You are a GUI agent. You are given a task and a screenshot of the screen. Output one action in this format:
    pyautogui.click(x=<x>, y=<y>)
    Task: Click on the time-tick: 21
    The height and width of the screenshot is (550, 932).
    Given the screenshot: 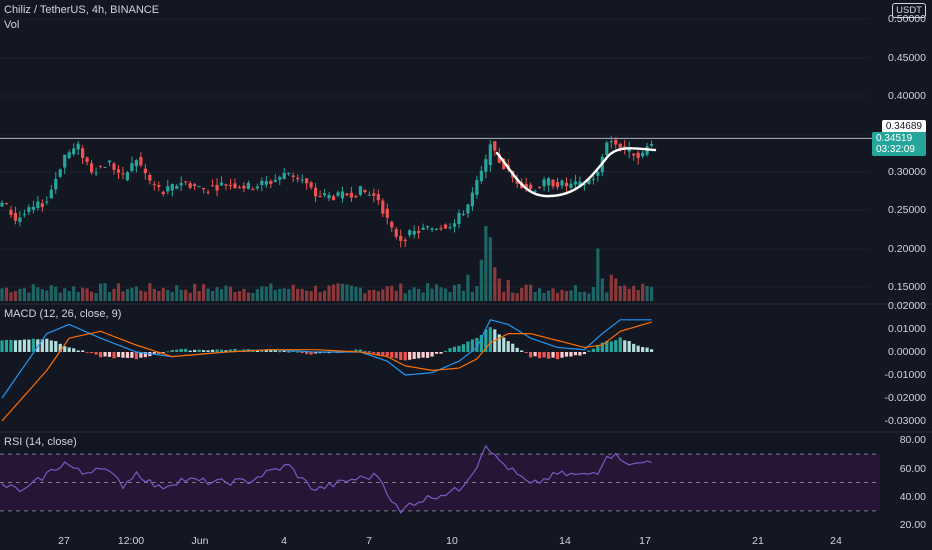 What is the action you would take?
    pyautogui.click(x=758, y=541)
    